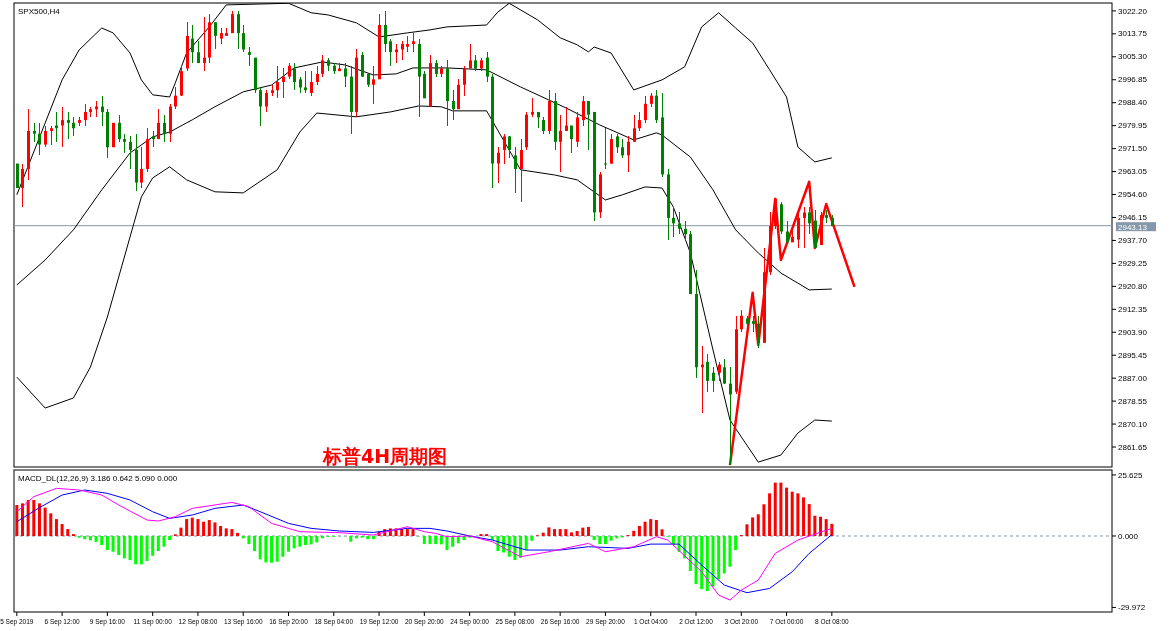  I want to click on y-tick-label: 2861.65, so click(1133, 447).